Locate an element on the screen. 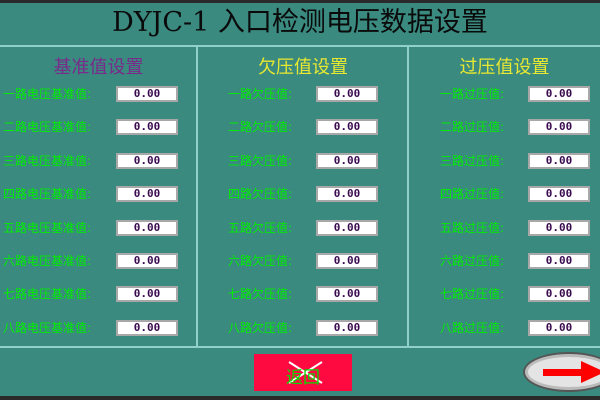  section-heading: 过压值设置 is located at coordinates (504, 67).